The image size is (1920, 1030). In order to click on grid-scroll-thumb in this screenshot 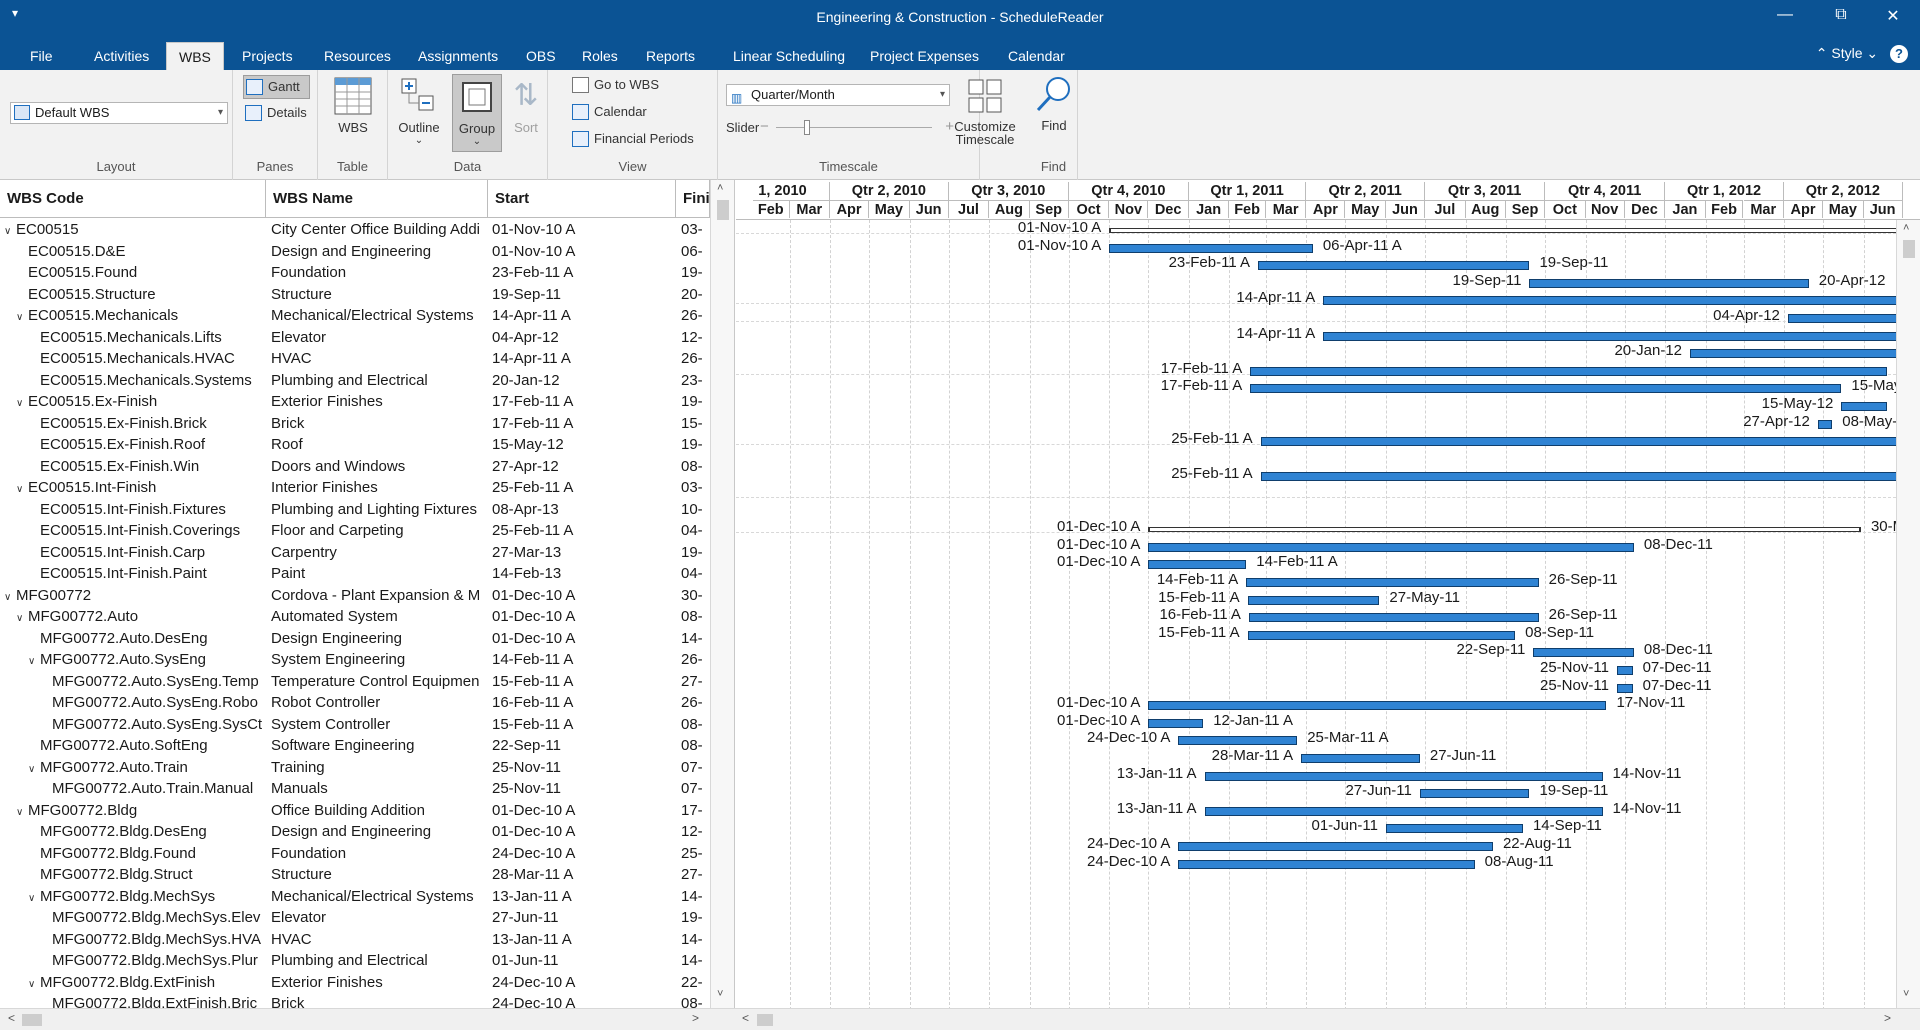, I will do `click(723, 210)`.